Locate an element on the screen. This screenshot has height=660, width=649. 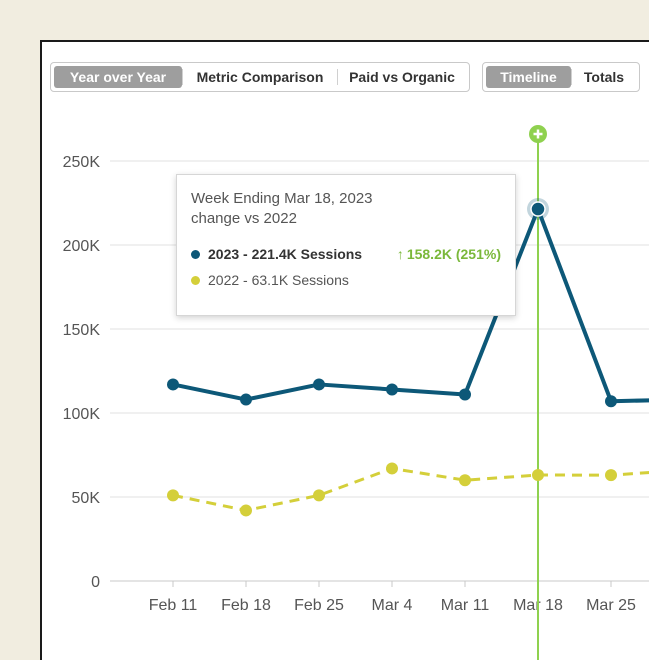
y-tick-label: 150K is located at coordinates (82, 330).